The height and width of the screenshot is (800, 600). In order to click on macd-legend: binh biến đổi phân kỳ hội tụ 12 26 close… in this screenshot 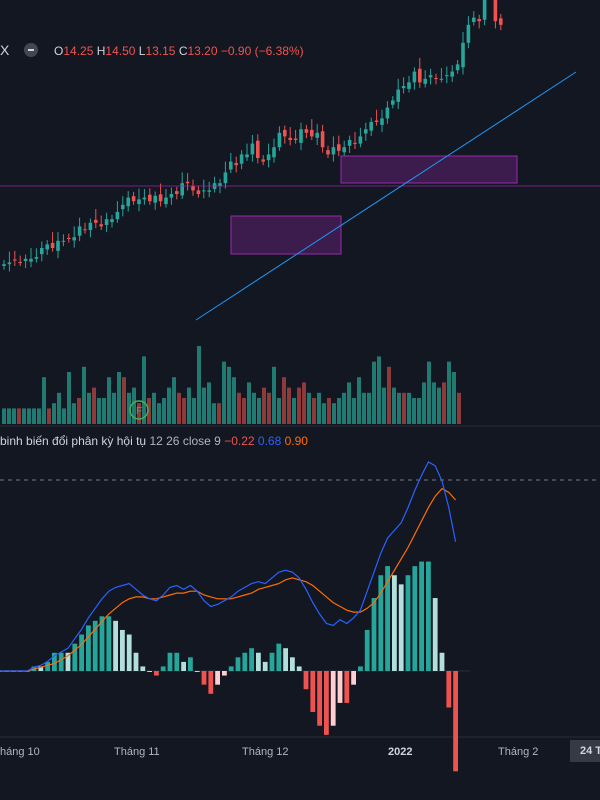, I will do `click(154, 441)`.